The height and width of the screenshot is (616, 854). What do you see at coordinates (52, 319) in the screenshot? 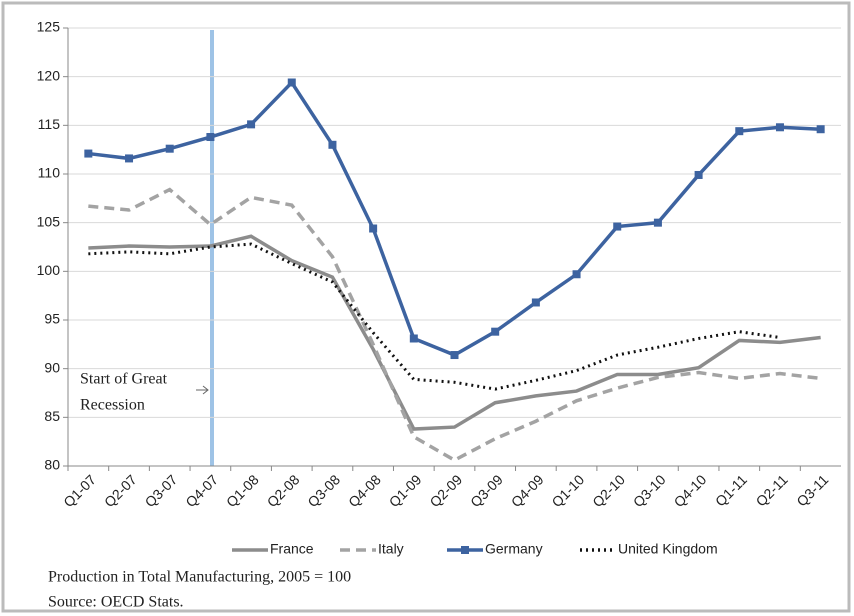
I see `y-tick-label: 95` at bounding box center [52, 319].